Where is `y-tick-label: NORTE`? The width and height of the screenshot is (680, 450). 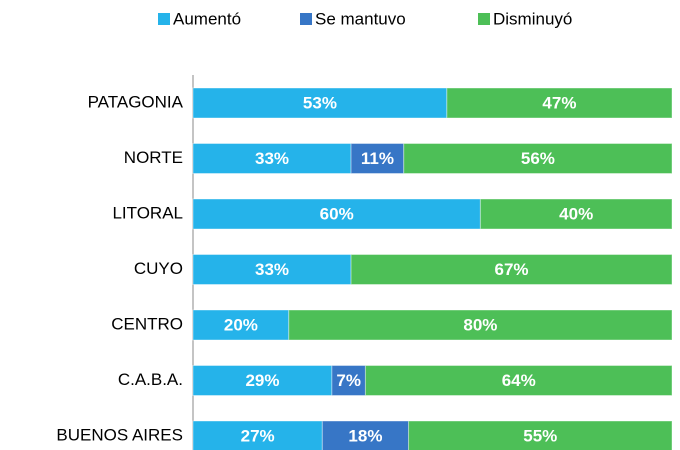
y-tick-label: NORTE is located at coordinates (153, 157).